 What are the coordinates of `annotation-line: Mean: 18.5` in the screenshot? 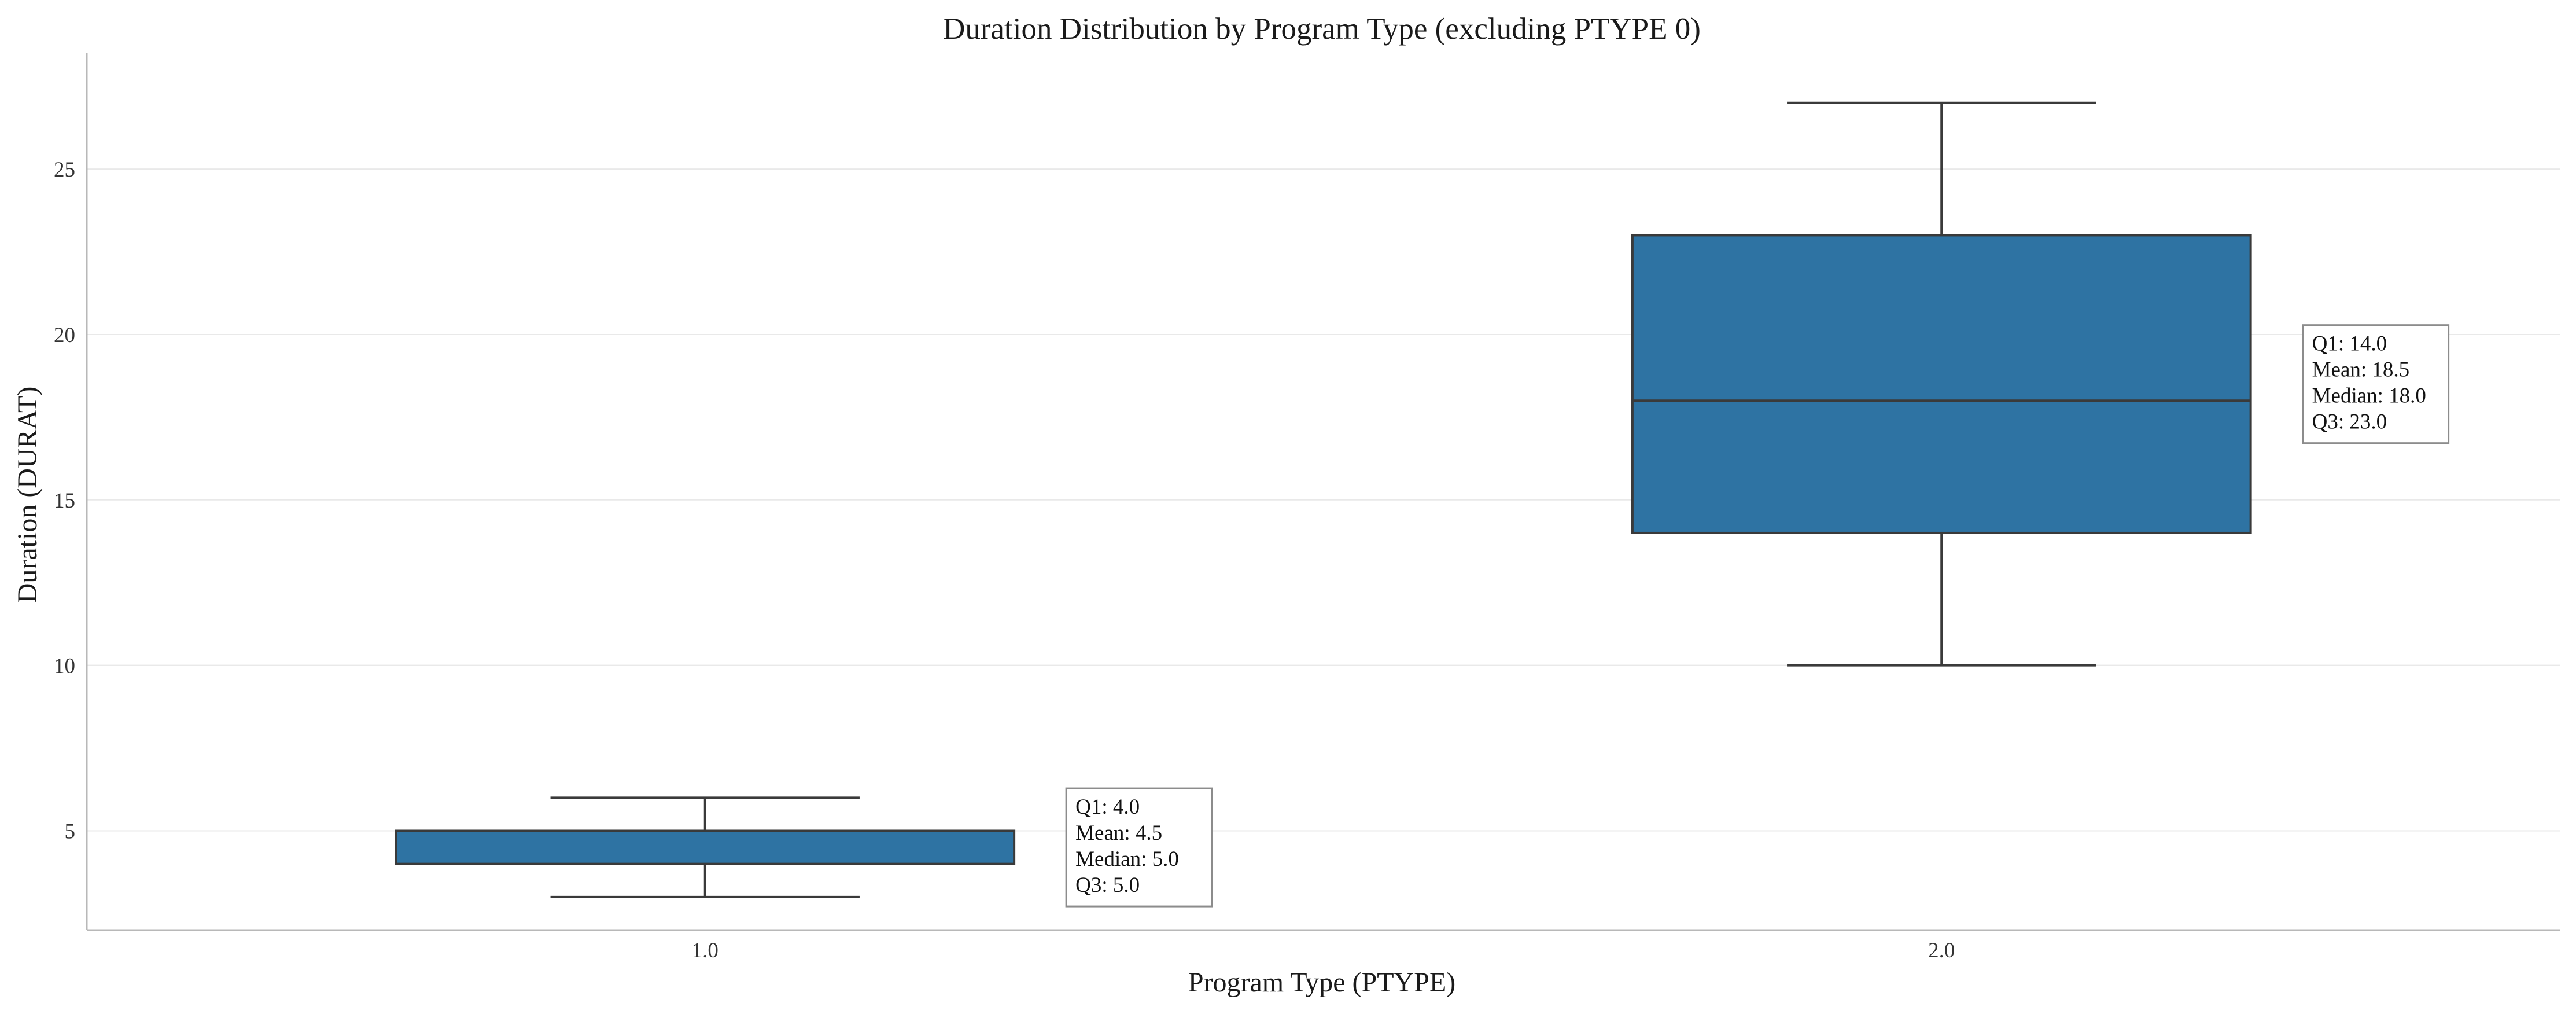 It's located at (2361, 370).